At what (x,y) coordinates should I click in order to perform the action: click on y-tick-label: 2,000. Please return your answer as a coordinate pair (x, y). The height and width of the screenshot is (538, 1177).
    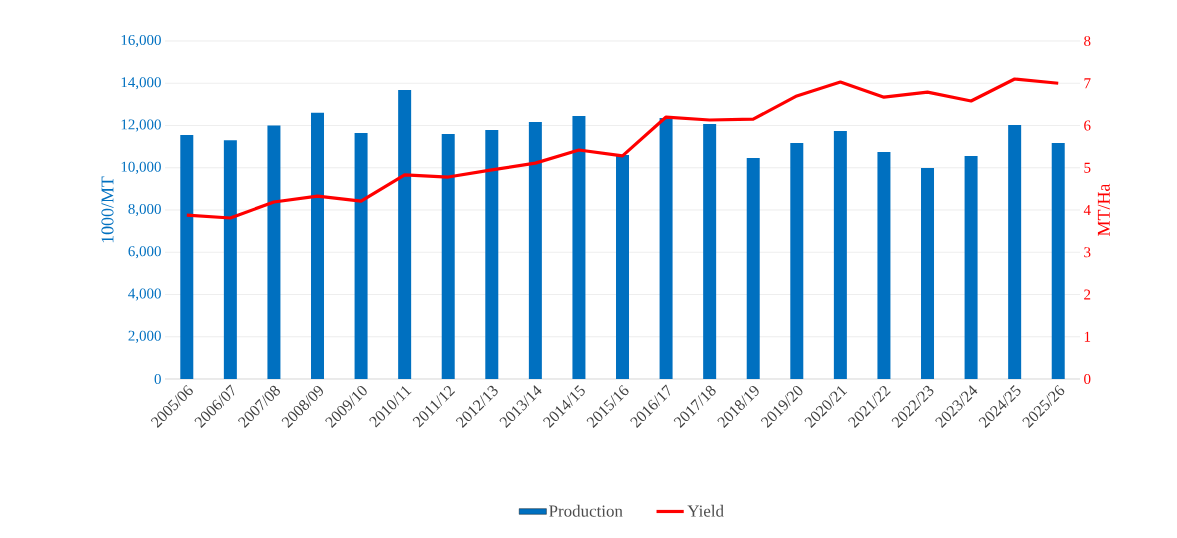
    Looking at the image, I should click on (144, 336).